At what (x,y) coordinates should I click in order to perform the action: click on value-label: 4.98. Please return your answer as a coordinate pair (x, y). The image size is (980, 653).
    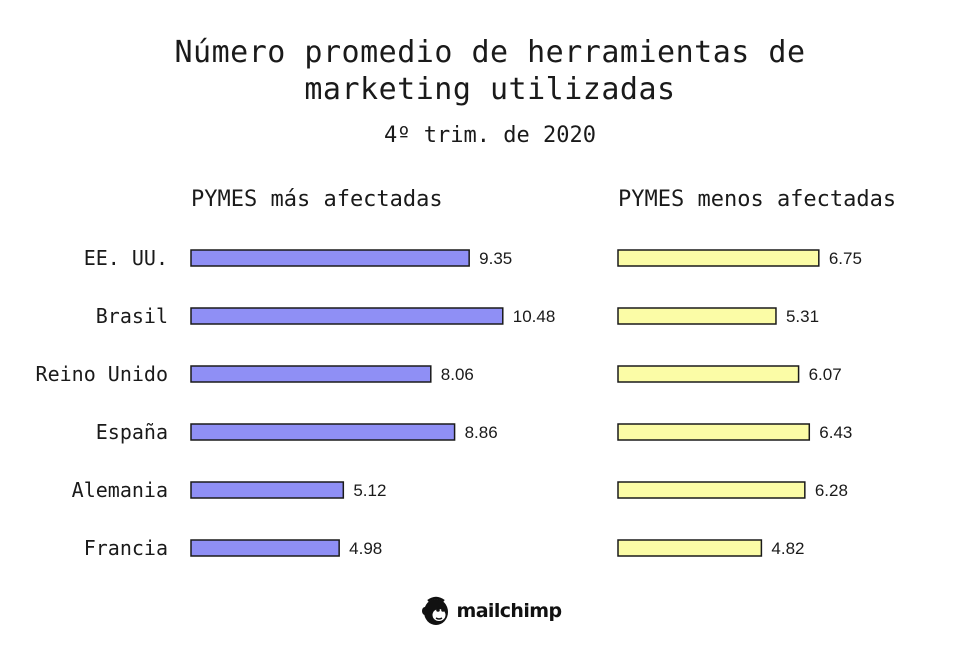
    Looking at the image, I should click on (365, 548).